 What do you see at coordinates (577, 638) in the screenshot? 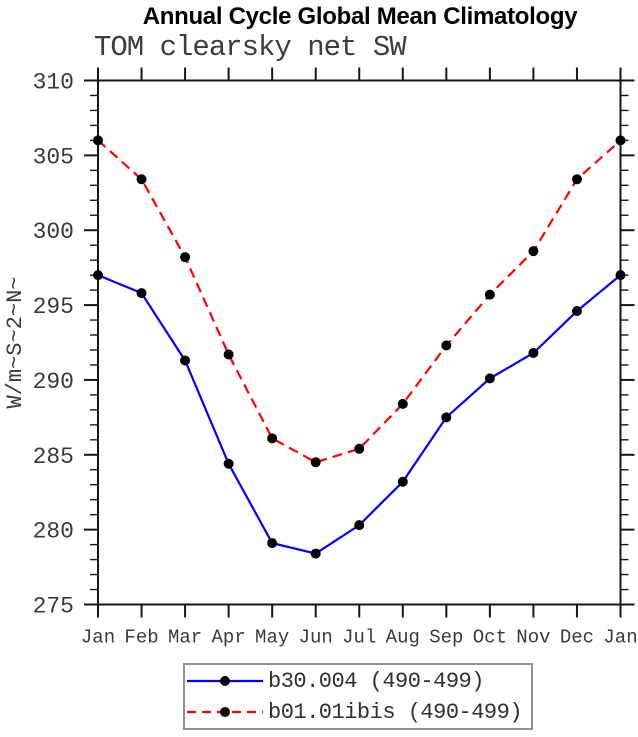
I see `x-axis-tick-label: Dec` at bounding box center [577, 638].